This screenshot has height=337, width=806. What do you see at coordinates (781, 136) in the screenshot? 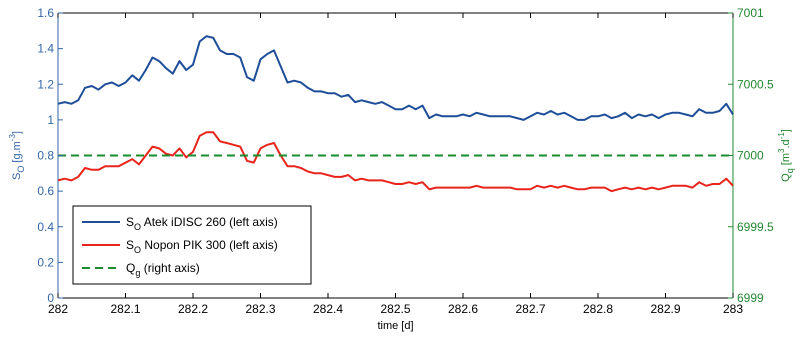
I see `right-title-sup2: -1` at bounding box center [781, 136].